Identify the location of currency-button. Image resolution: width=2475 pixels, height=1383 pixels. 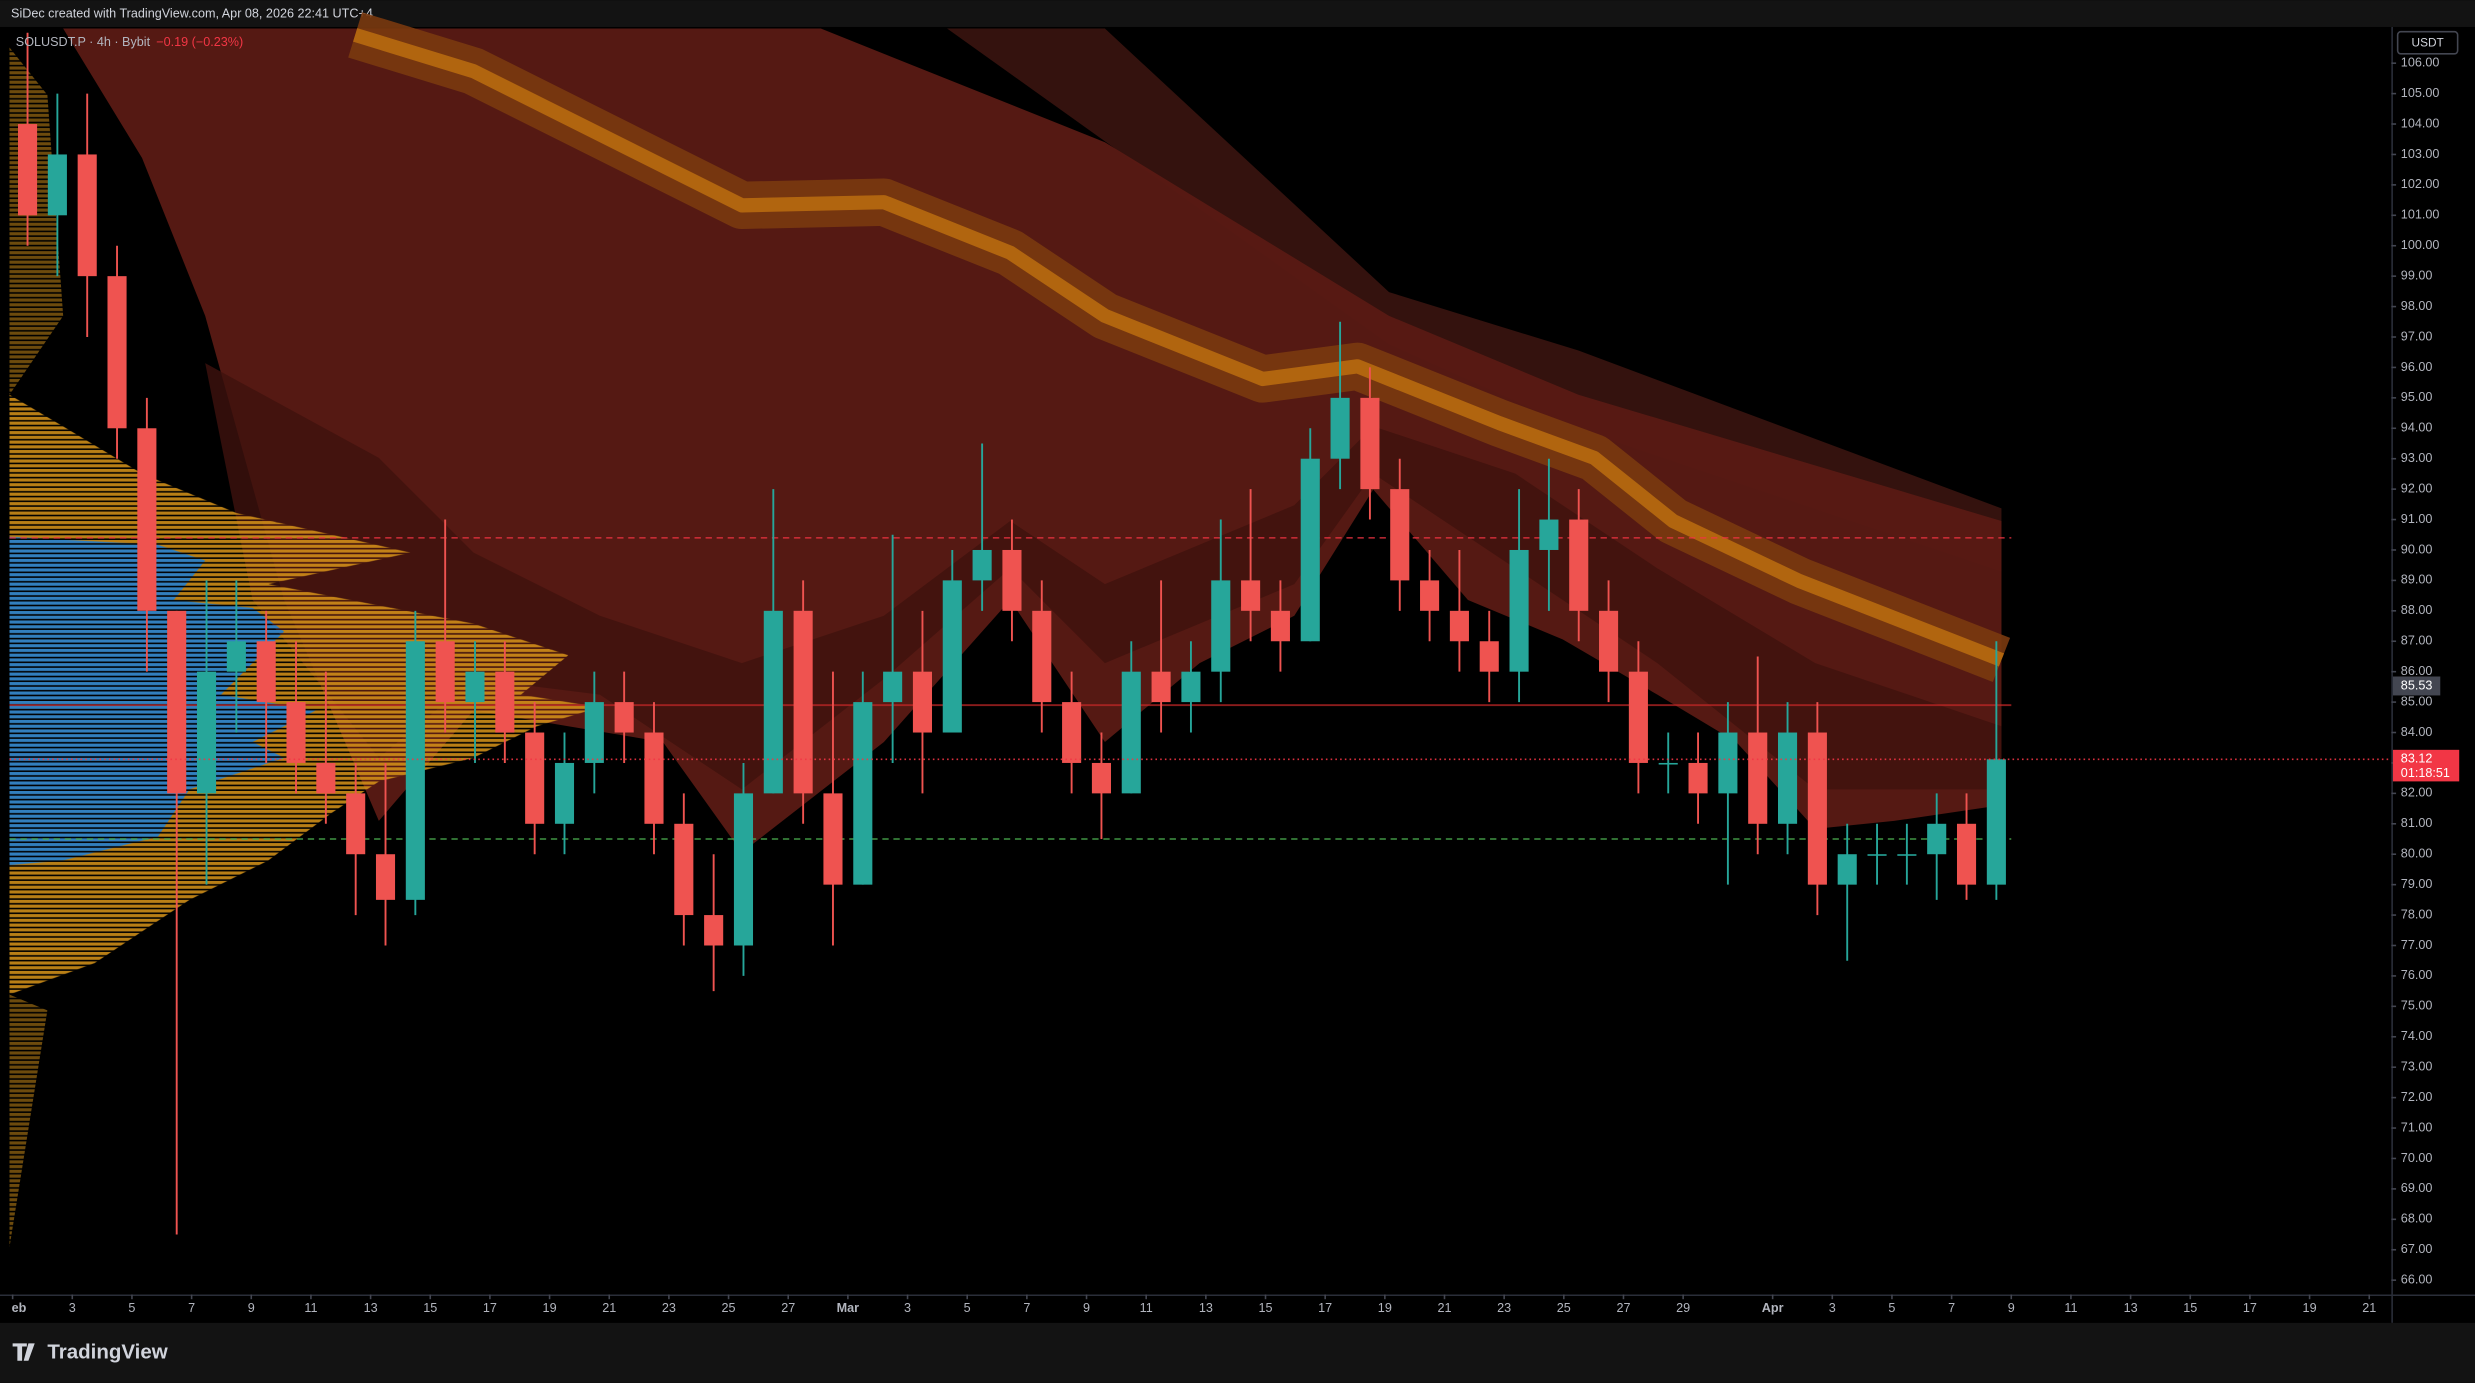
(2427, 42).